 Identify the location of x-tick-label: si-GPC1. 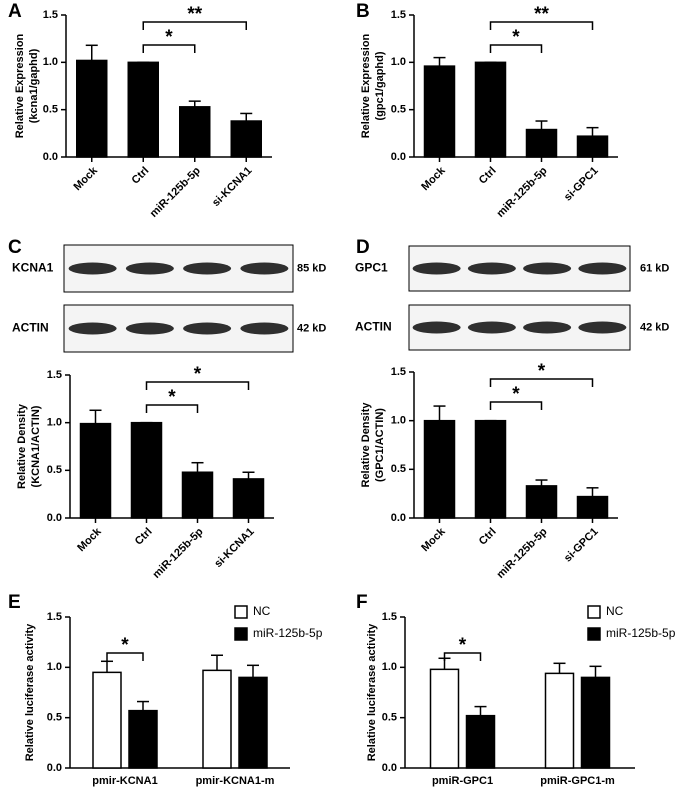
(581, 184).